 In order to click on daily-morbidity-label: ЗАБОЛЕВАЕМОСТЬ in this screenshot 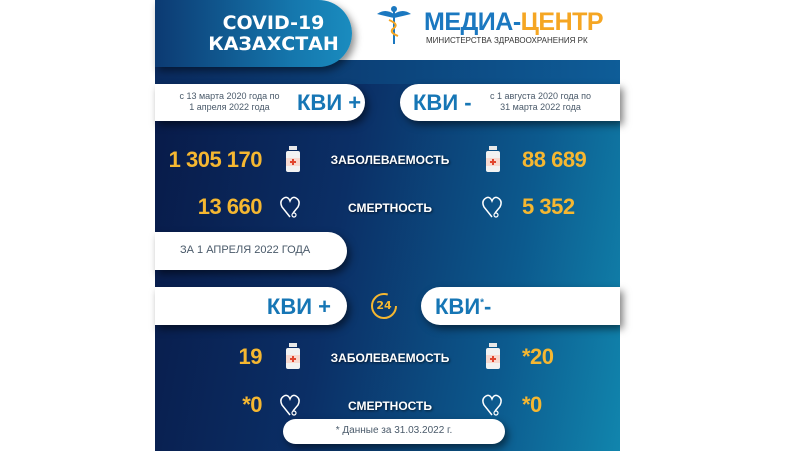, I will do `click(390, 358)`.